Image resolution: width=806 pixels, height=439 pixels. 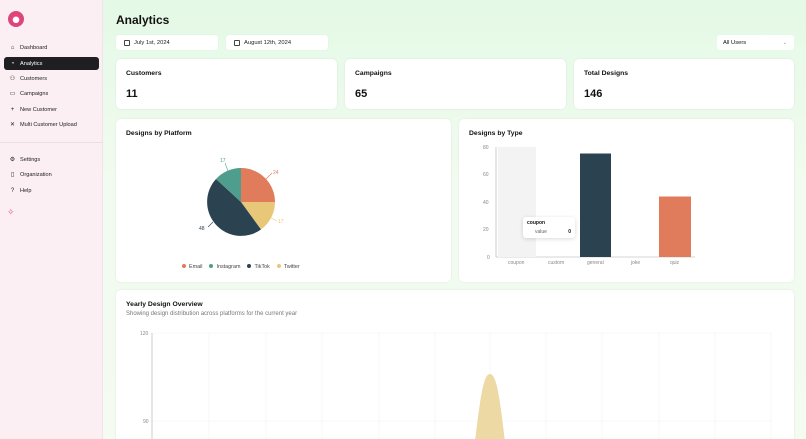 What do you see at coordinates (556, 263) in the screenshot?
I see `svg-text: custom` at bounding box center [556, 263].